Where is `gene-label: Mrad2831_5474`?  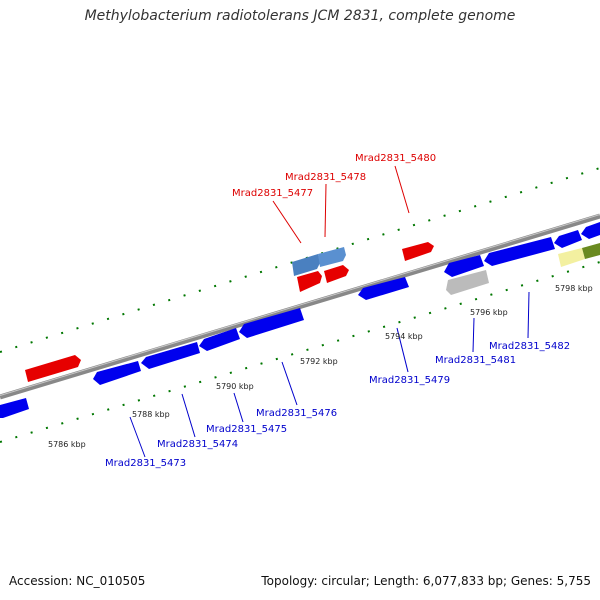
gene-label: Mrad2831_5474 is located at coordinates (197, 444).